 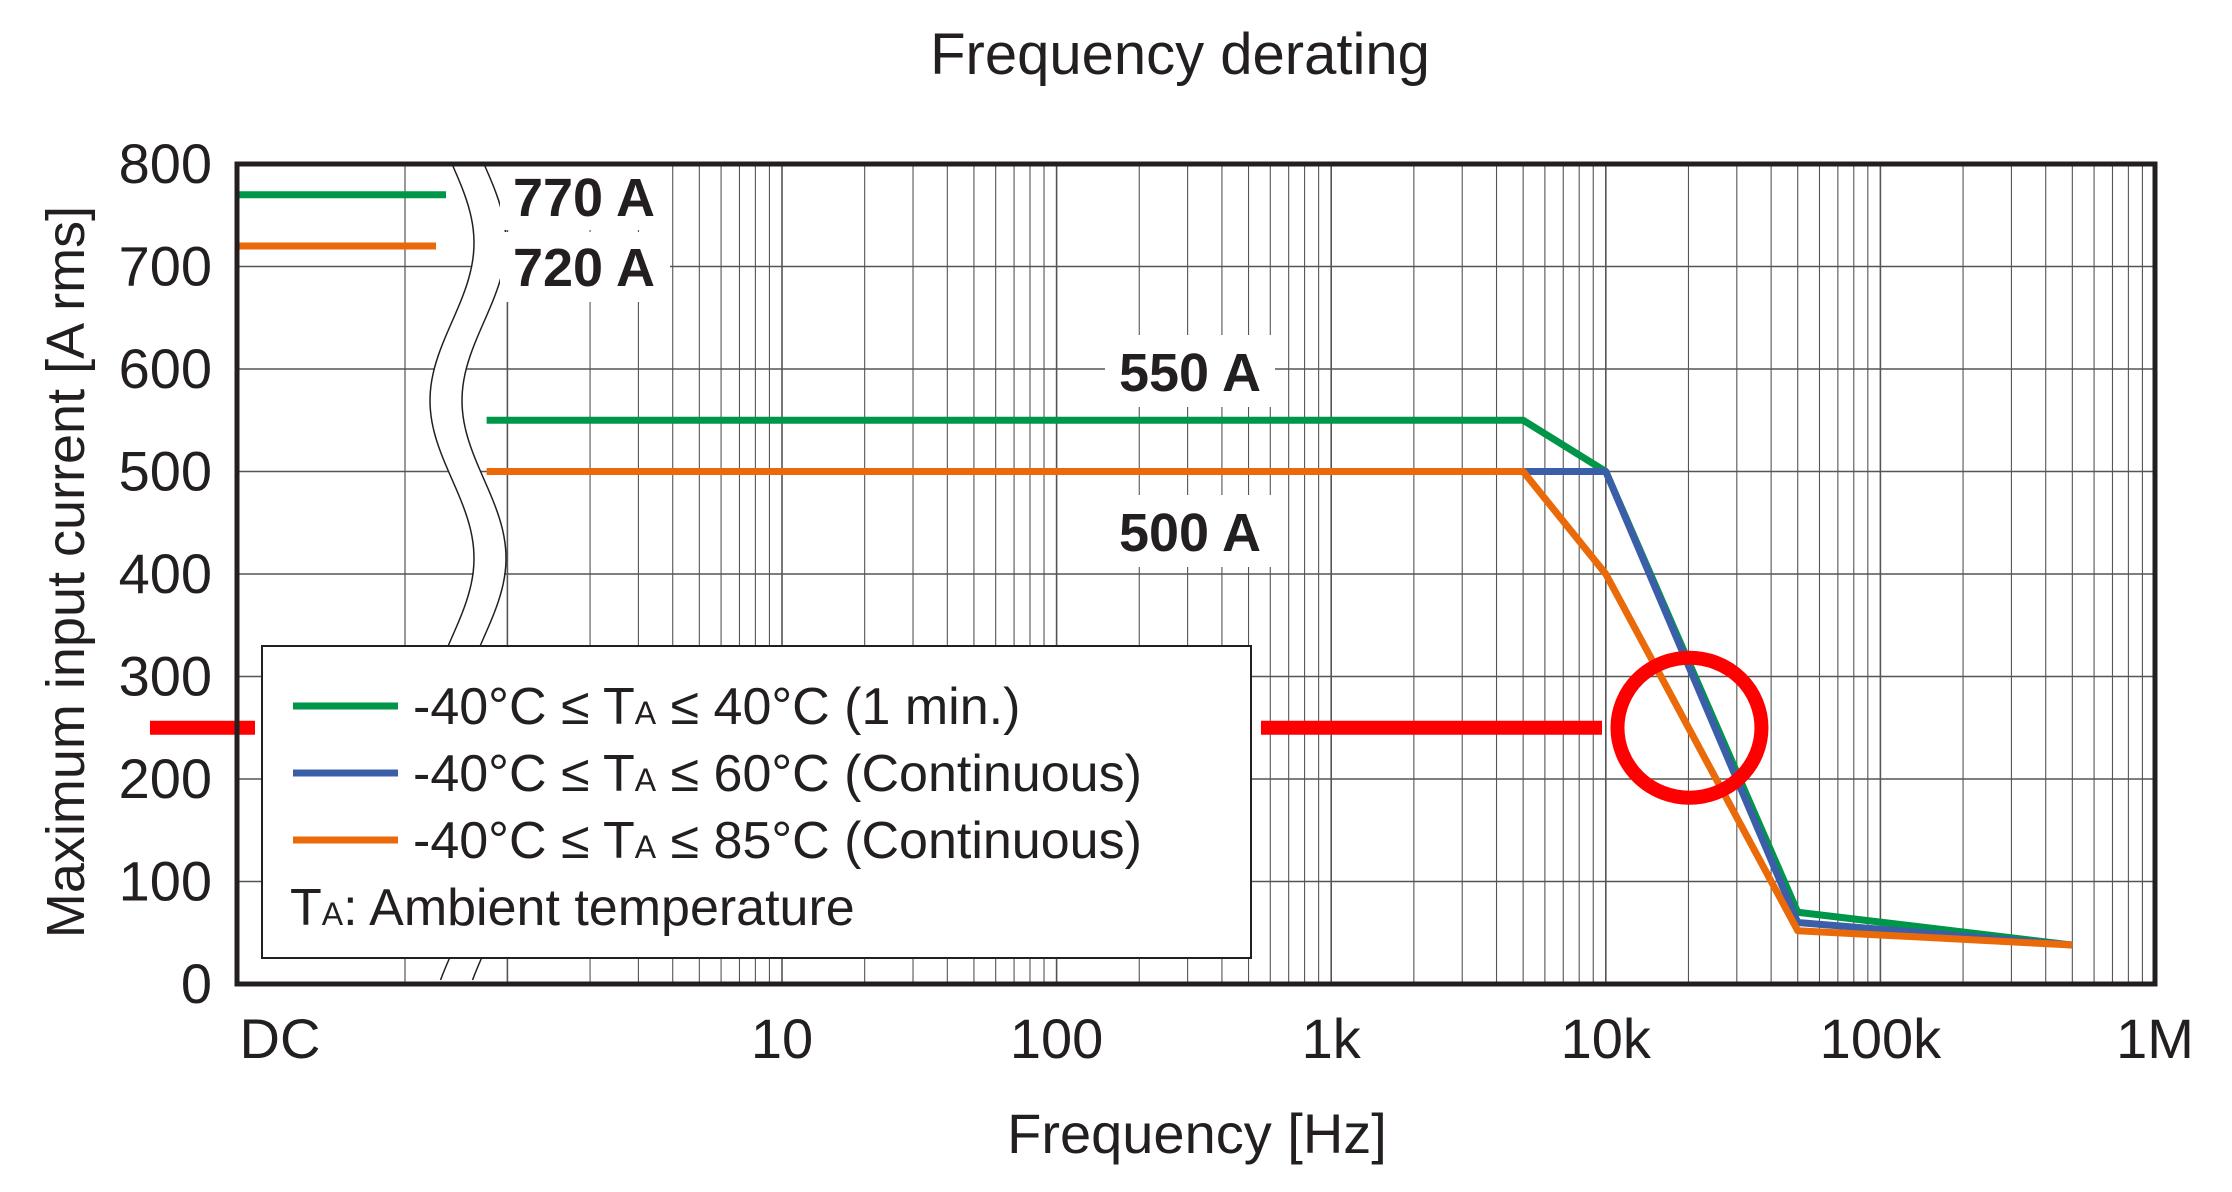 What do you see at coordinates (1180, 54) in the screenshot?
I see `chart-title: Frequency derating` at bounding box center [1180, 54].